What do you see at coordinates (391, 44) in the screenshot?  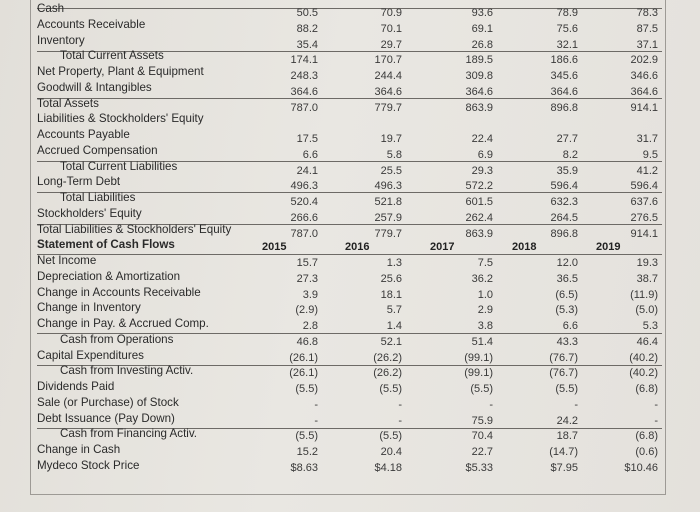 I see `cell-value: 29.7` at bounding box center [391, 44].